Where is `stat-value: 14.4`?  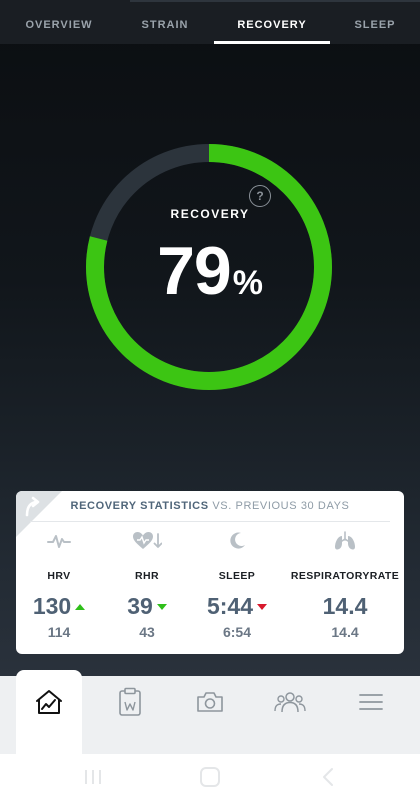
stat-value: 14.4 is located at coordinates (345, 606).